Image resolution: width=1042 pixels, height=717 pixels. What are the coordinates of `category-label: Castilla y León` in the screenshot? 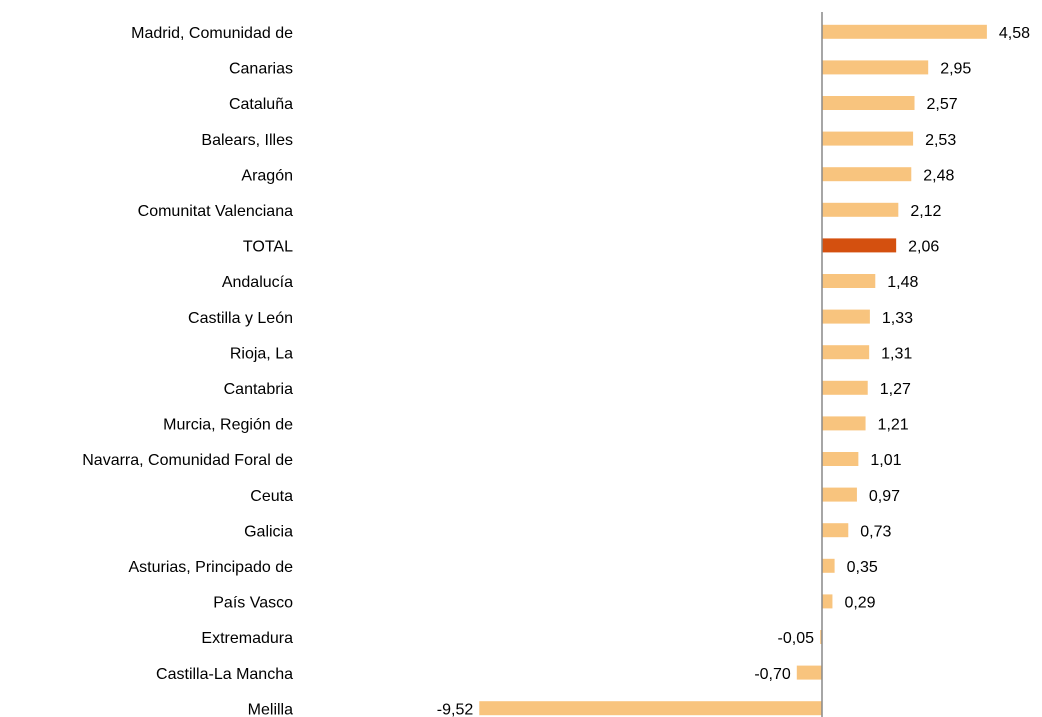 It's located at (240, 318).